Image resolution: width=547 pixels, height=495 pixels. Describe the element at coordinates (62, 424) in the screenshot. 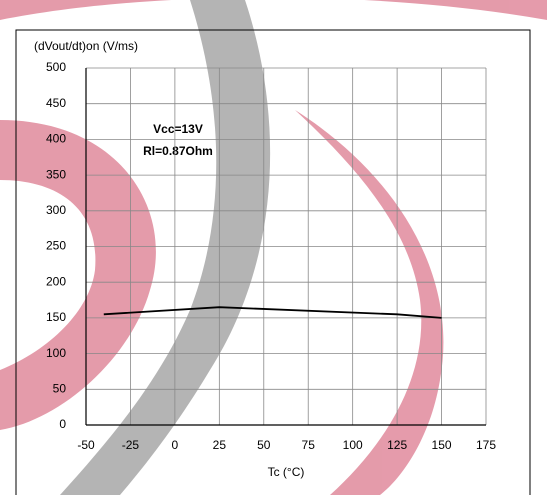

I see `y-tick-label: 0` at that location.